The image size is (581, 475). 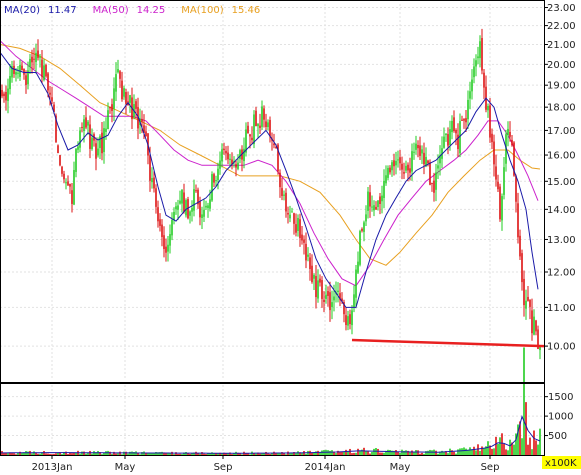 I want to click on volume-unit-label: x100K, so click(x=561, y=463).